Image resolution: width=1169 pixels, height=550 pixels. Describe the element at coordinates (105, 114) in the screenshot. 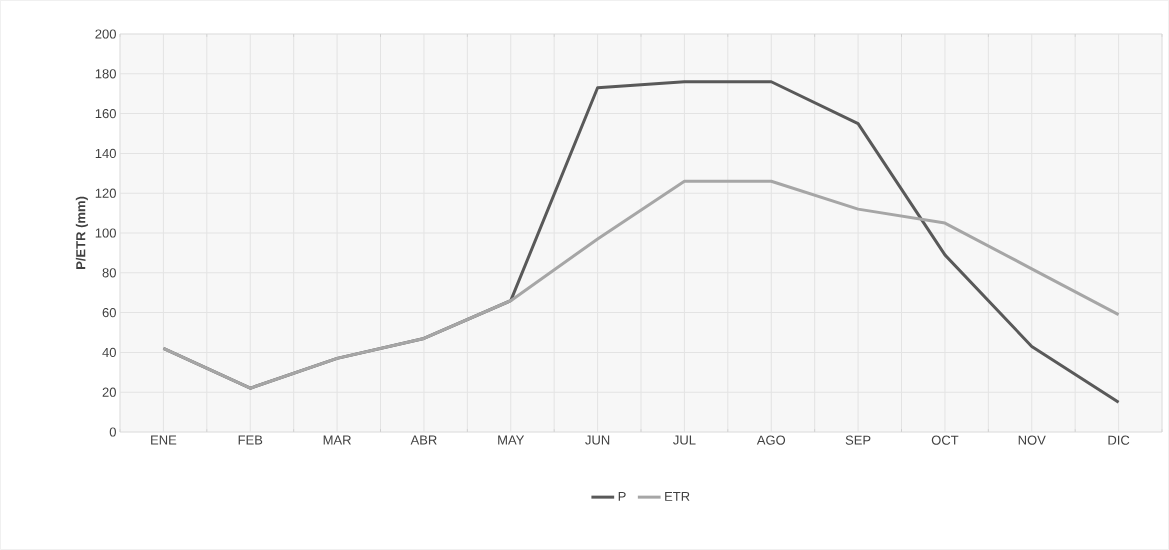

I see `y-tick-label: 160` at that location.